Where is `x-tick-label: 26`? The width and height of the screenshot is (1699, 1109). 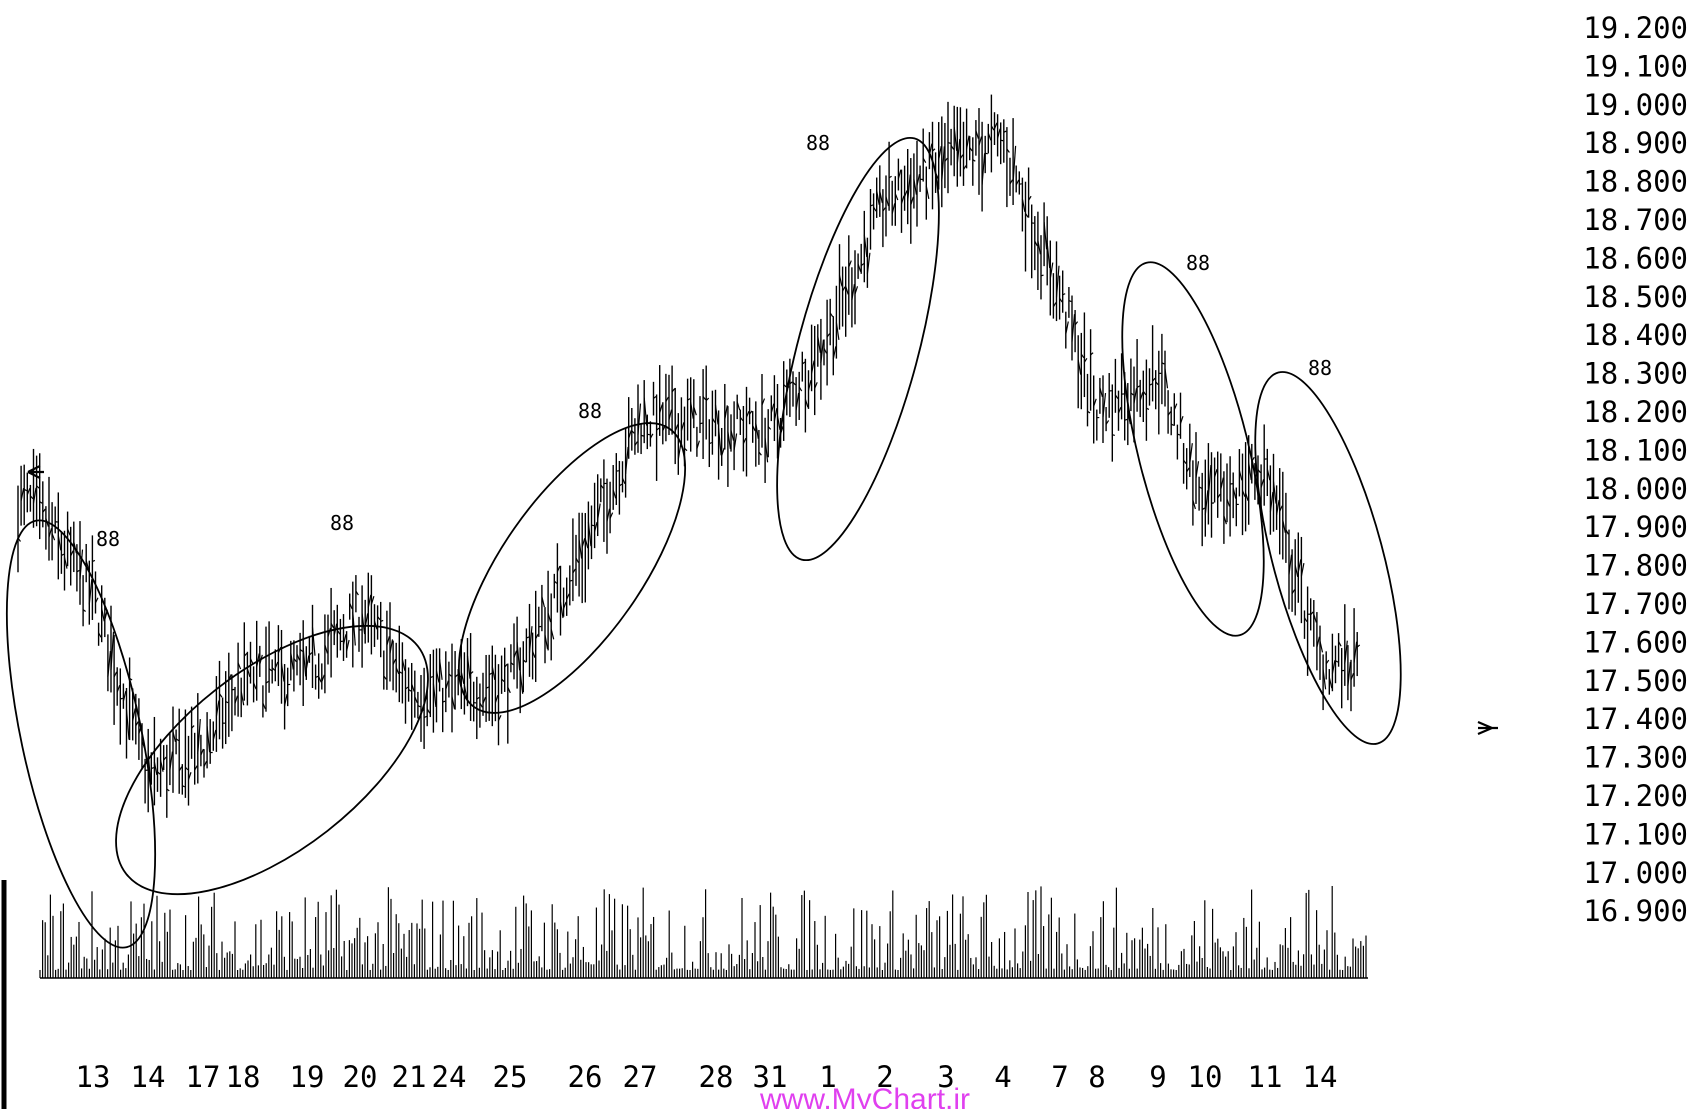 x-tick-label: 26 is located at coordinates (585, 1077).